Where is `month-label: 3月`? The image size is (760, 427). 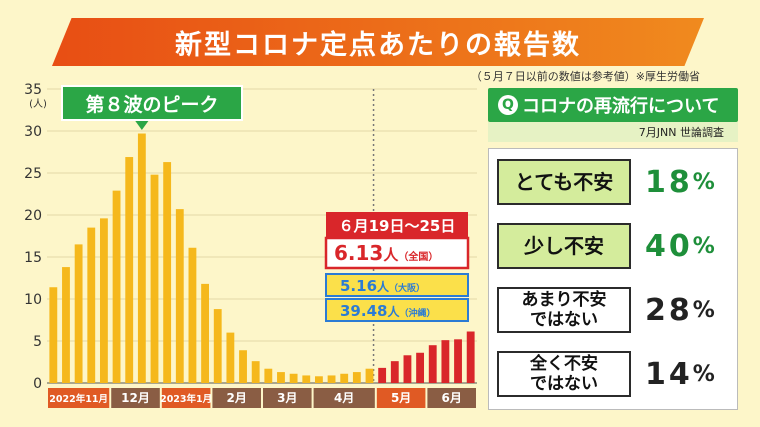 month-label: 3月 is located at coordinates (287, 398).